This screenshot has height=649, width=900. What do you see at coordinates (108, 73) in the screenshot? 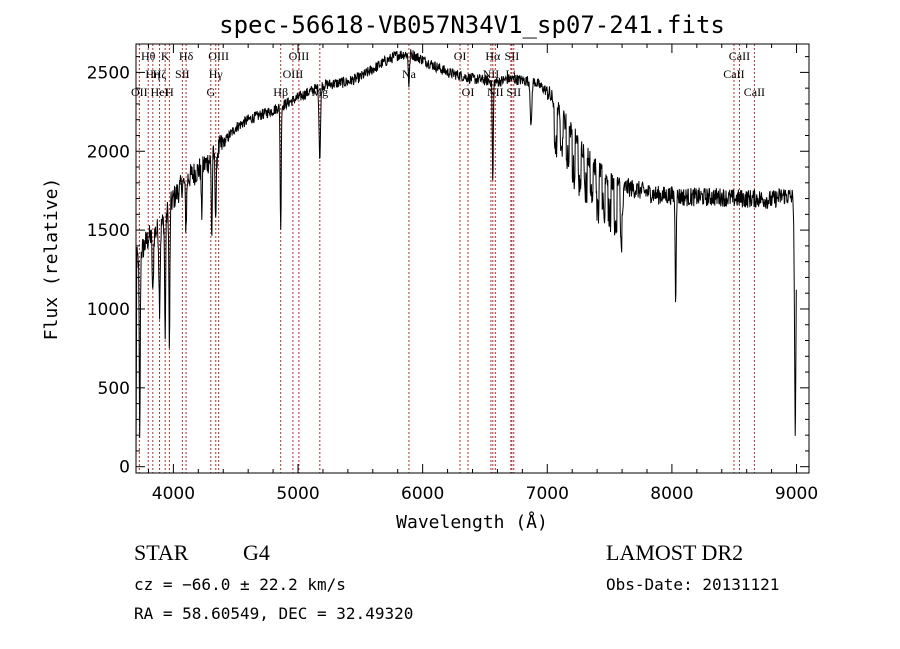
I see `y-tick-label: 2500` at bounding box center [108, 73].